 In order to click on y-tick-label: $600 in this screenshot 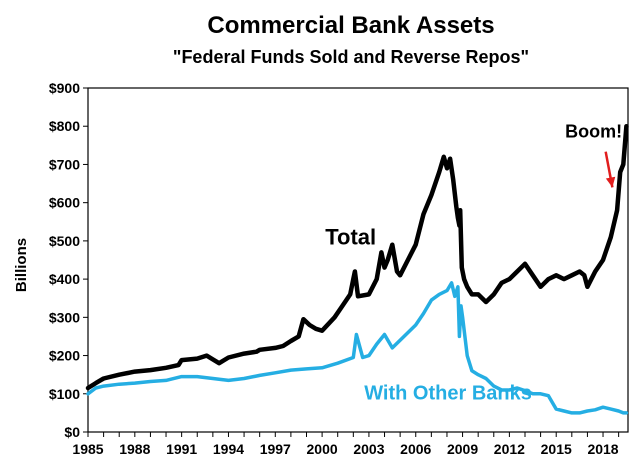, I will do `click(64, 203)`.